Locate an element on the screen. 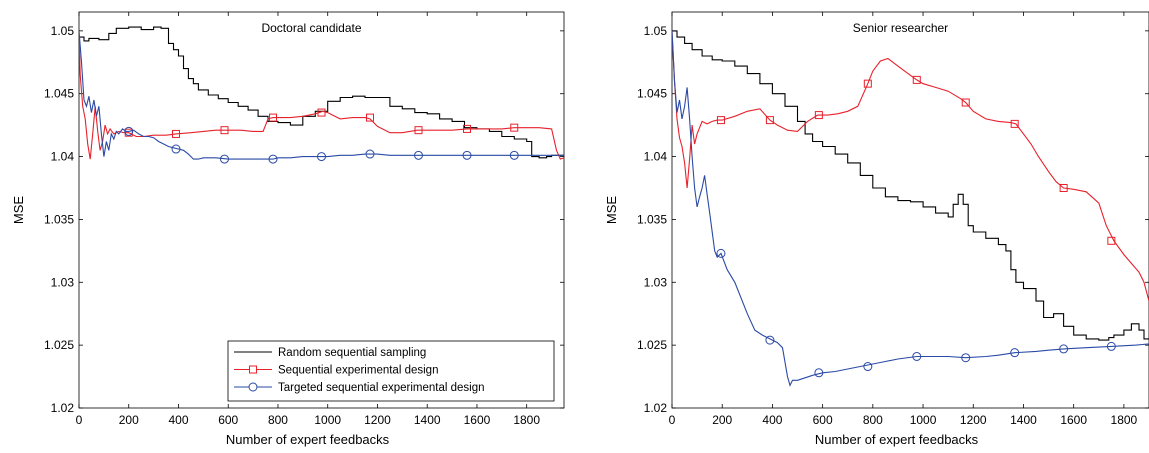 The image size is (1149, 453). legend-box is located at coordinates (391, 371).